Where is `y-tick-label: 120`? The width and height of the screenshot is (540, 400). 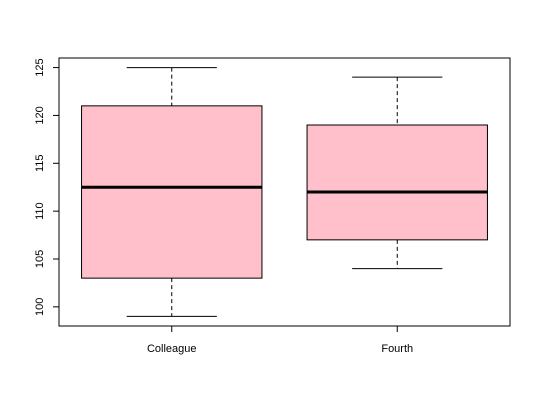 y-tick-label: 120 is located at coordinates (40, 115).